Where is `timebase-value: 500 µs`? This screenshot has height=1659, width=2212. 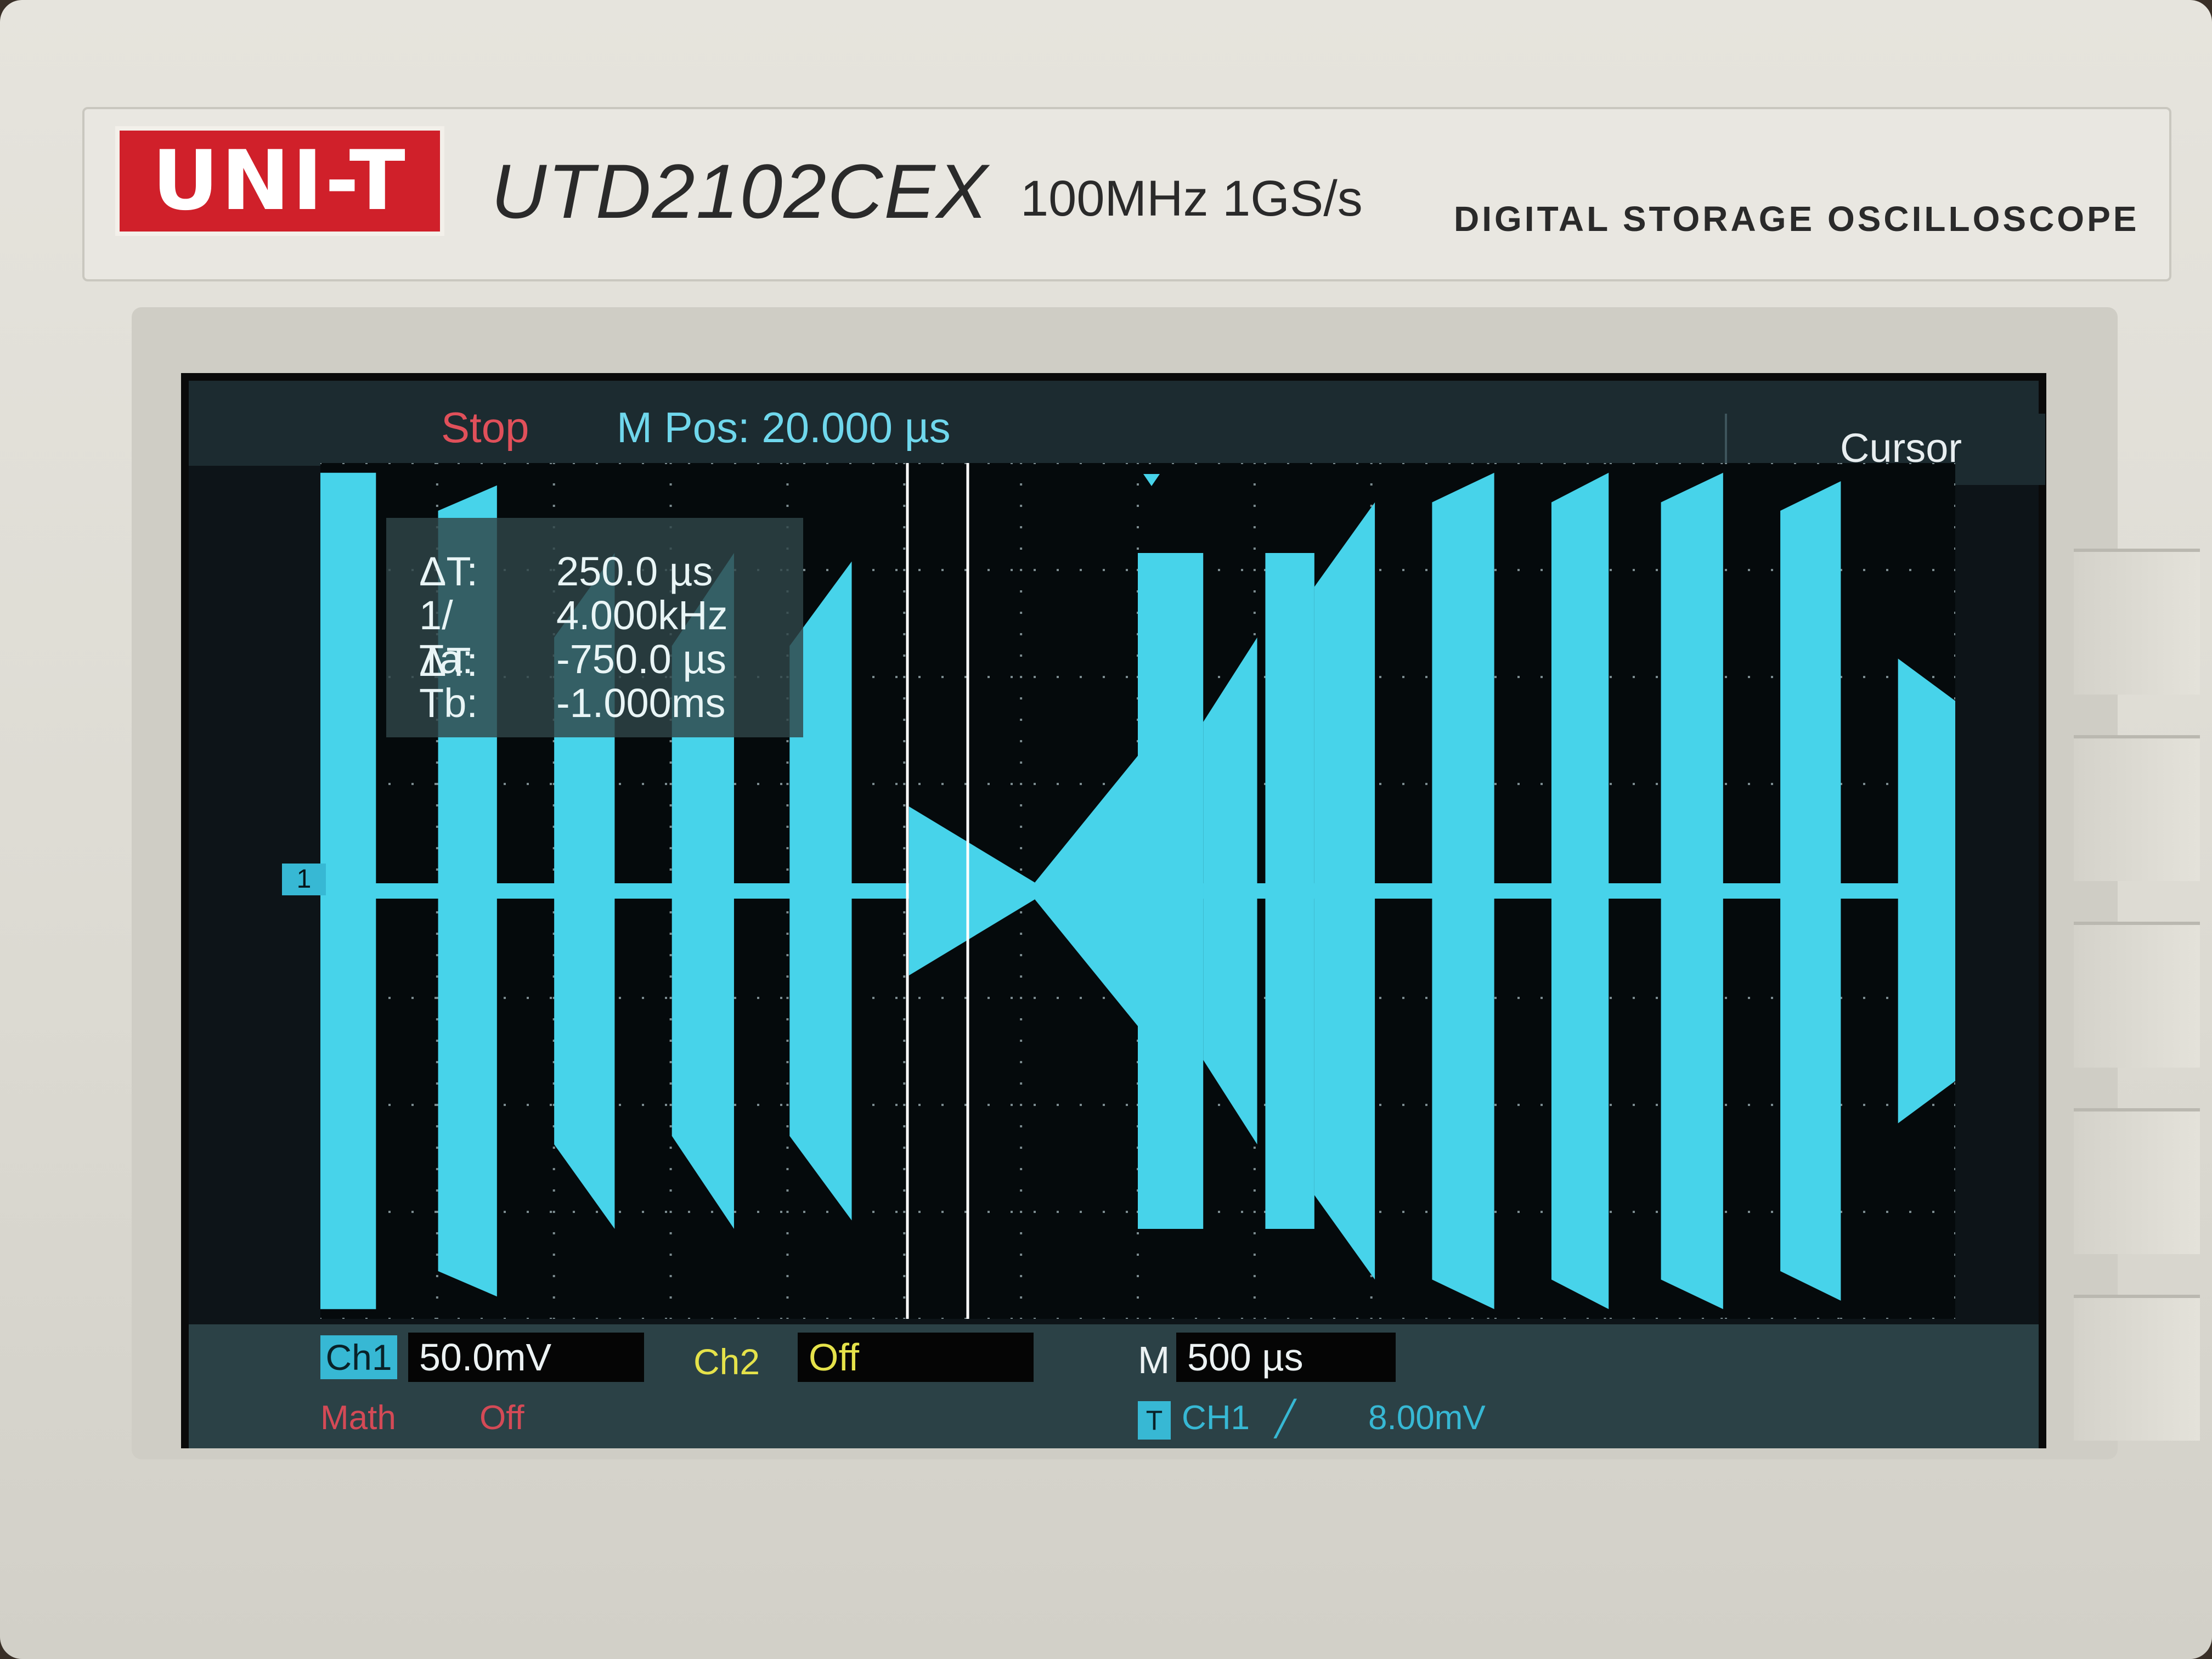 timebase-value: 500 µs is located at coordinates (1286, 1358).